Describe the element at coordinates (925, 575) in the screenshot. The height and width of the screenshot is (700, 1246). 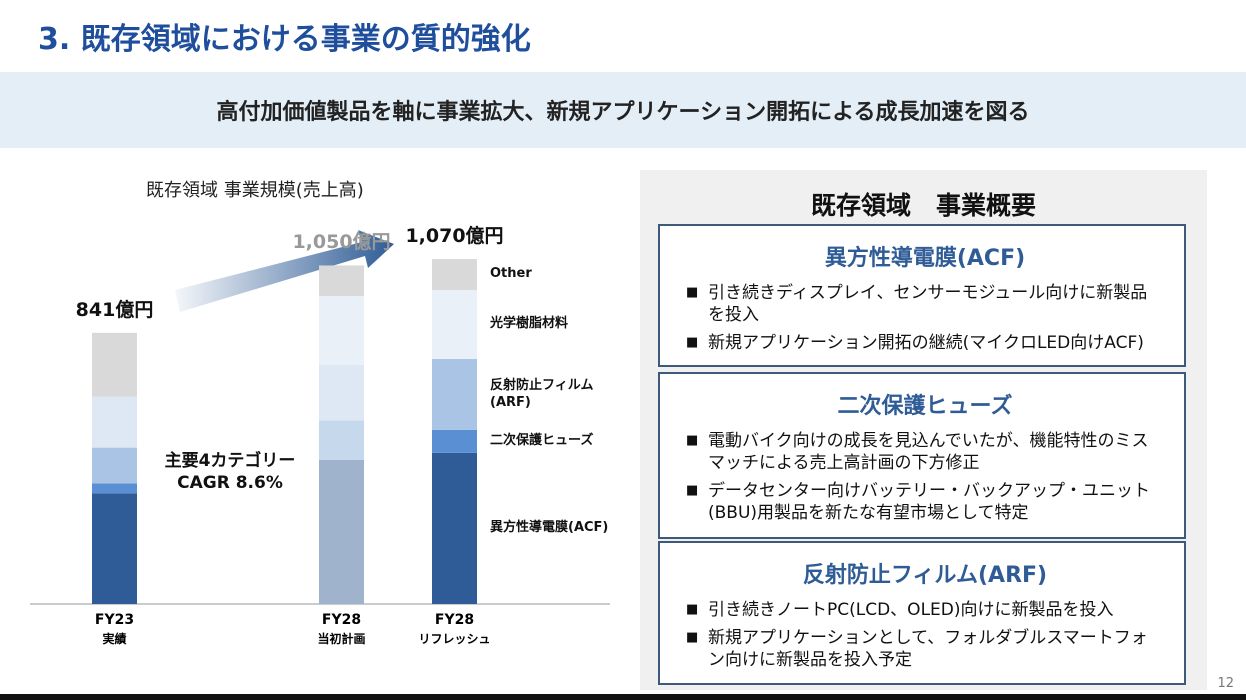
I see `section-heading: 反射防止フィルム(ARF)` at that location.